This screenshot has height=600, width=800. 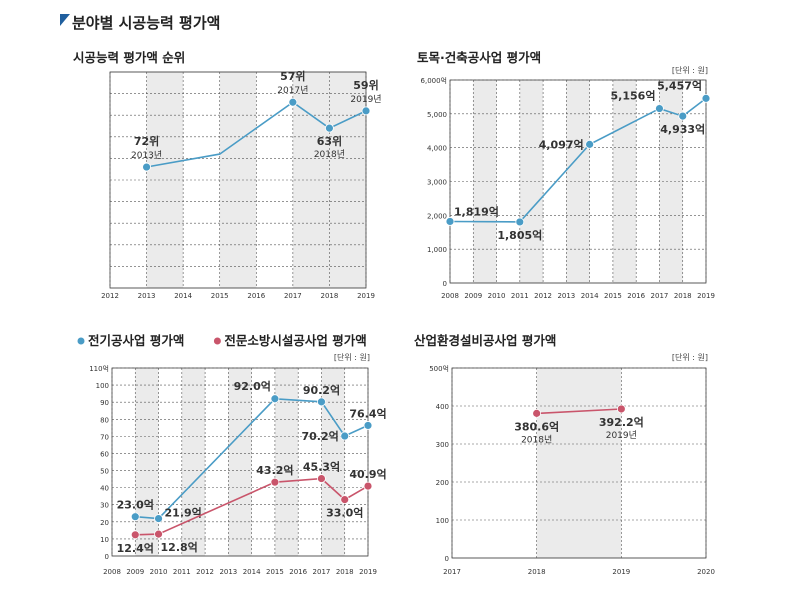 What do you see at coordinates (442, 445) in the screenshot?
I see `y-tick-label: 300` at bounding box center [442, 445].